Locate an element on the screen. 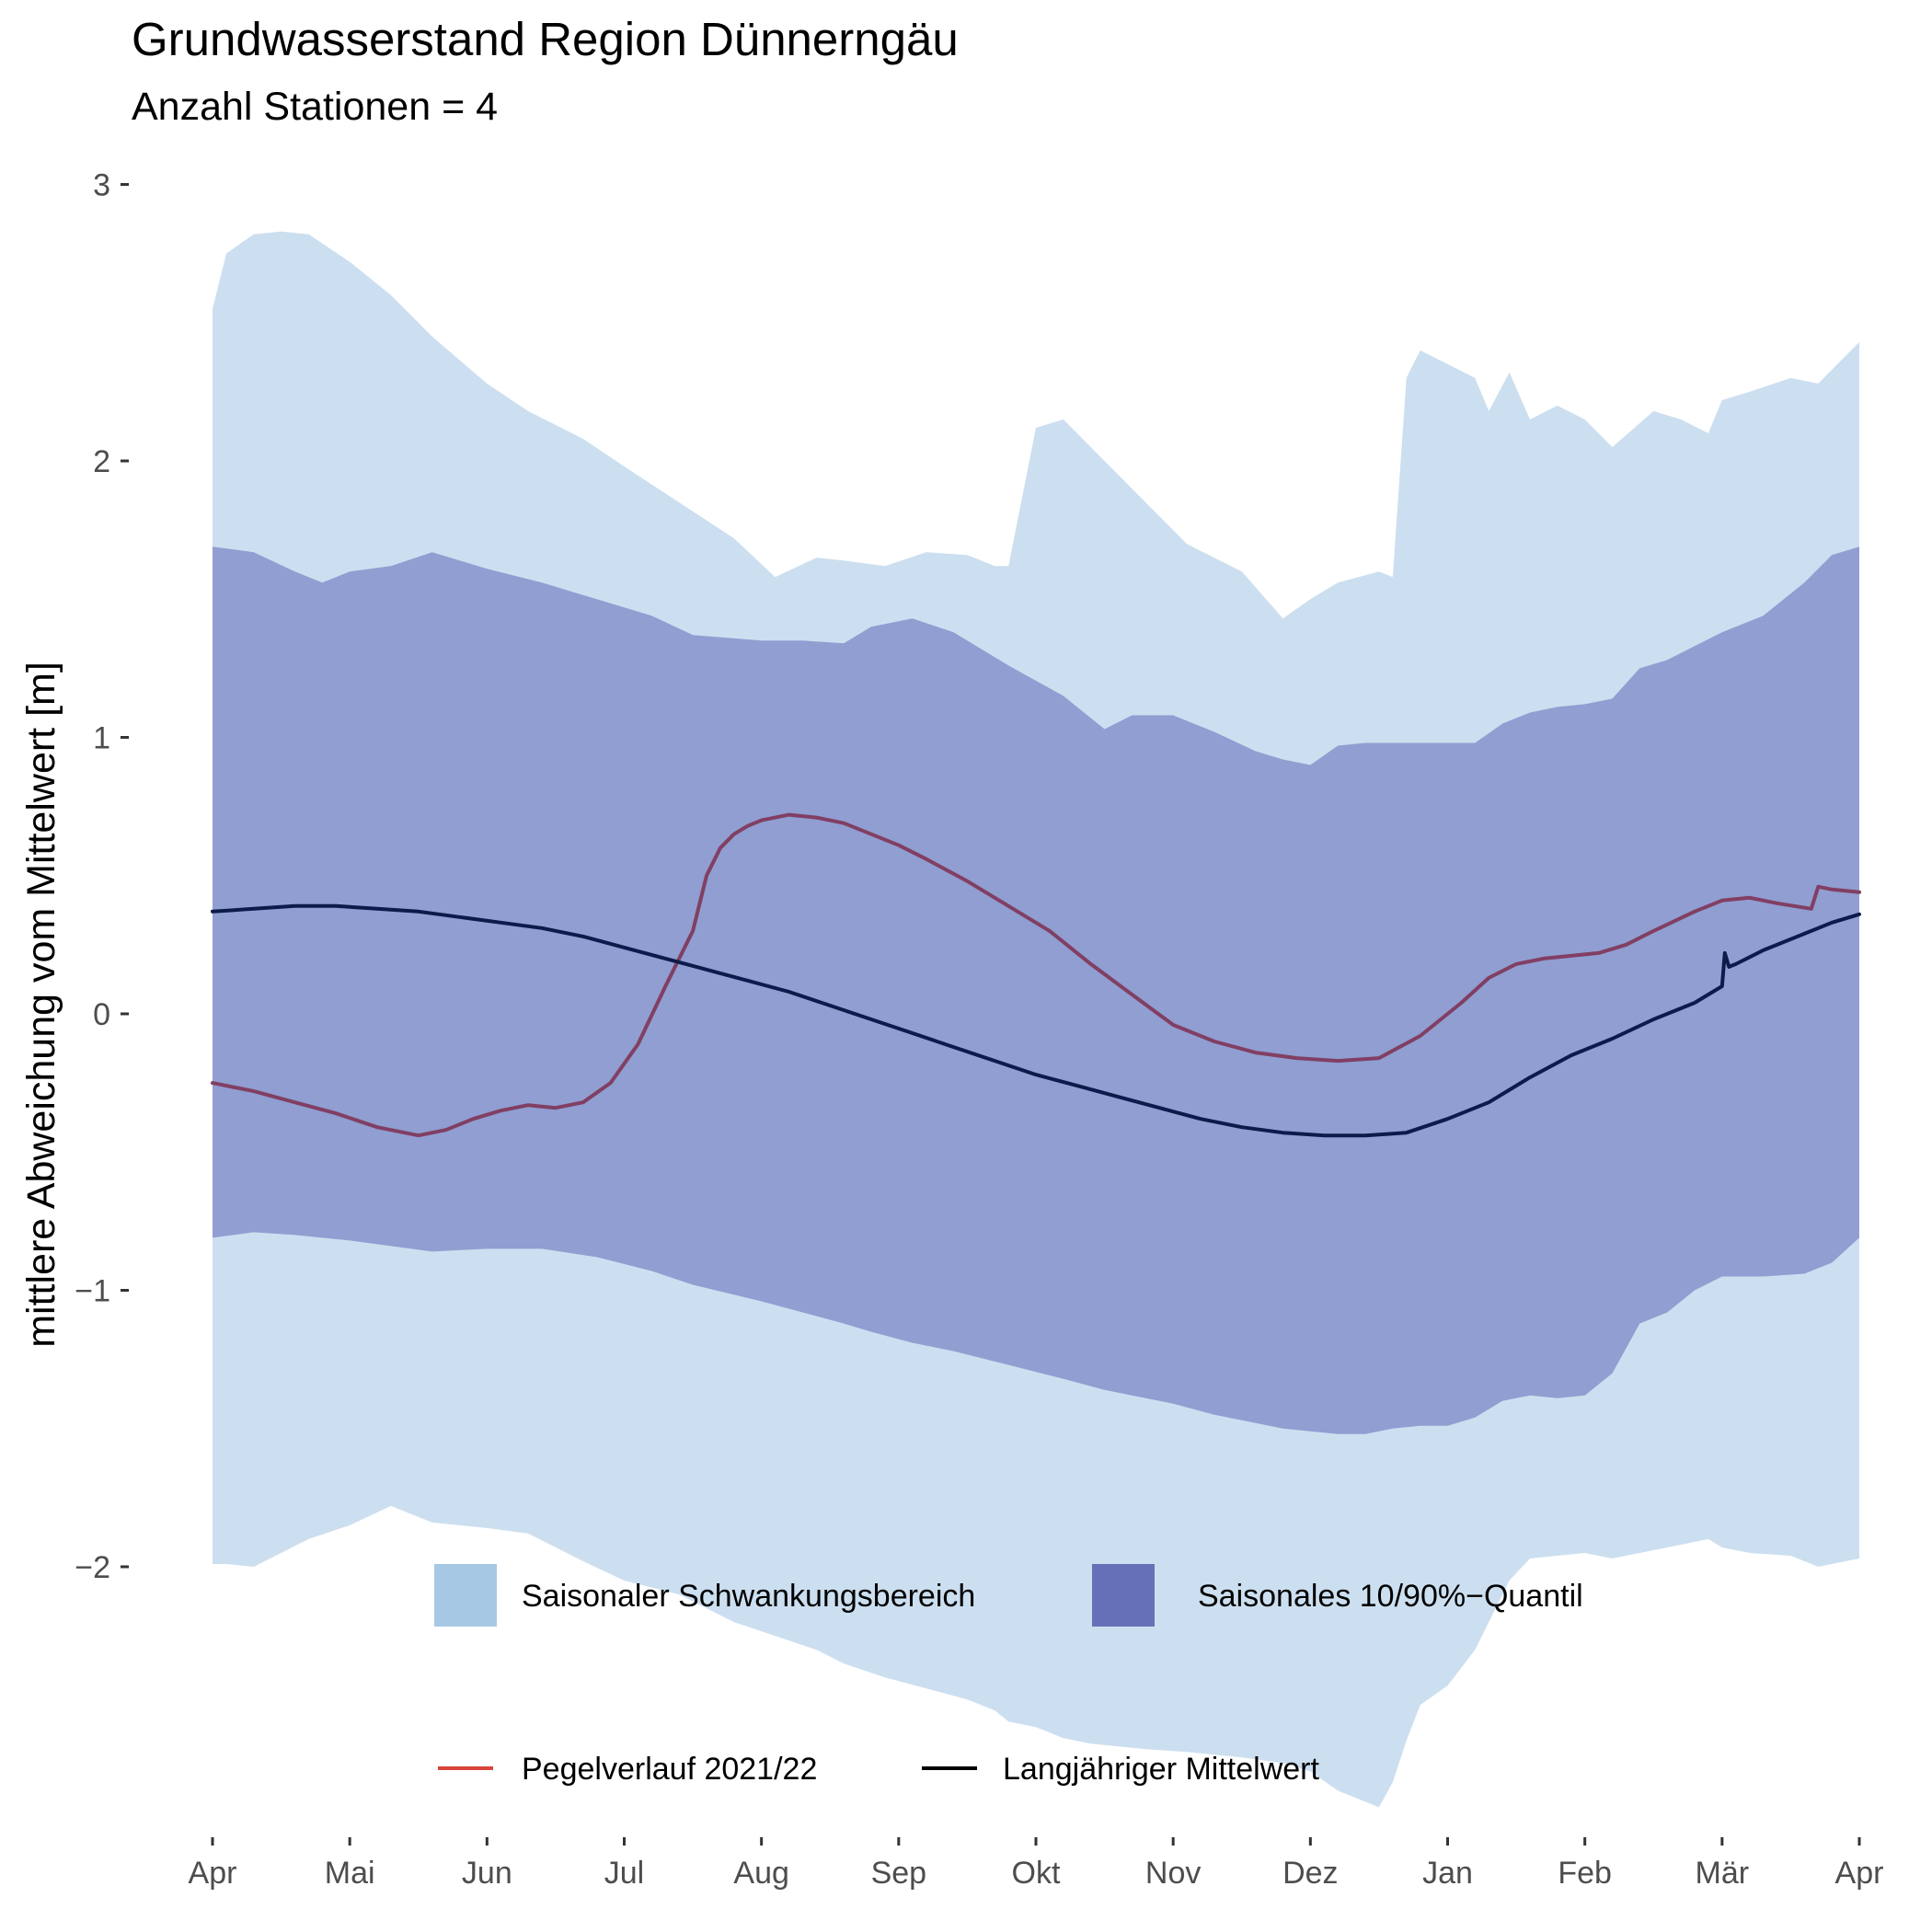 This screenshot has height=1932, width=1932. x-tick-label-4: Aug is located at coordinates (761, 1873).